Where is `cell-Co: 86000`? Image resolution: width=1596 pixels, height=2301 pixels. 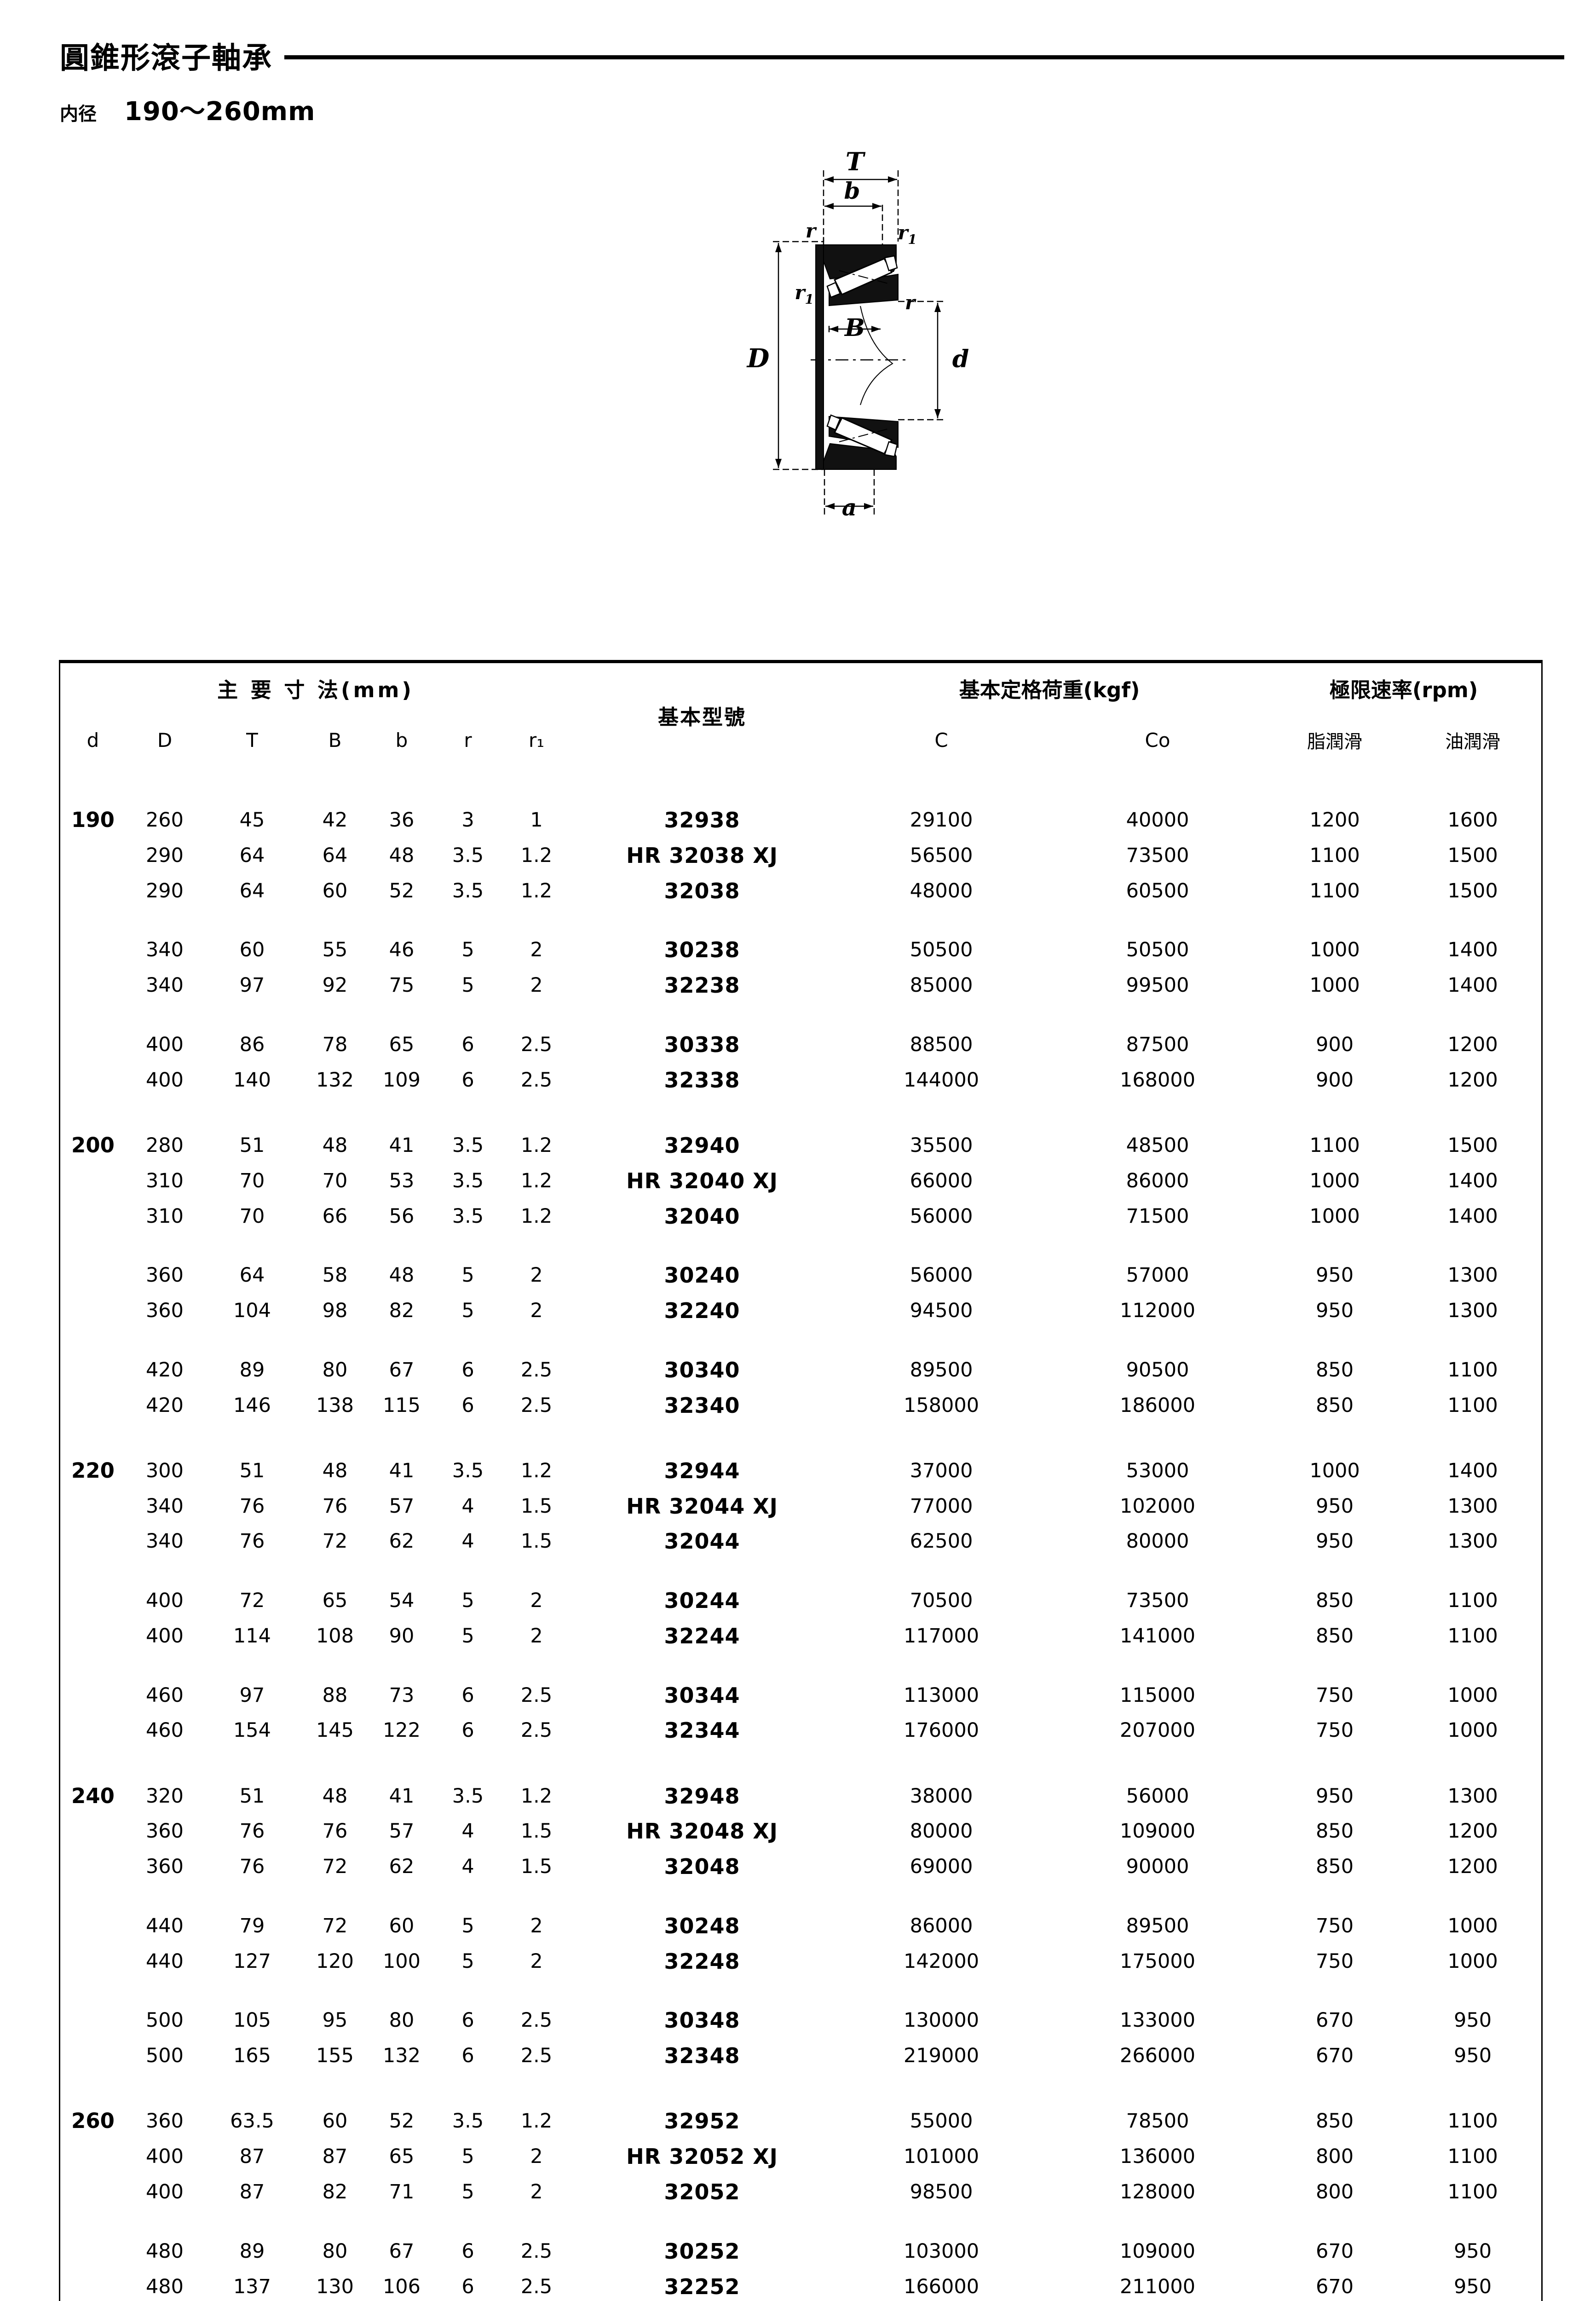 cell-Co: 86000 is located at coordinates (1157, 1180).